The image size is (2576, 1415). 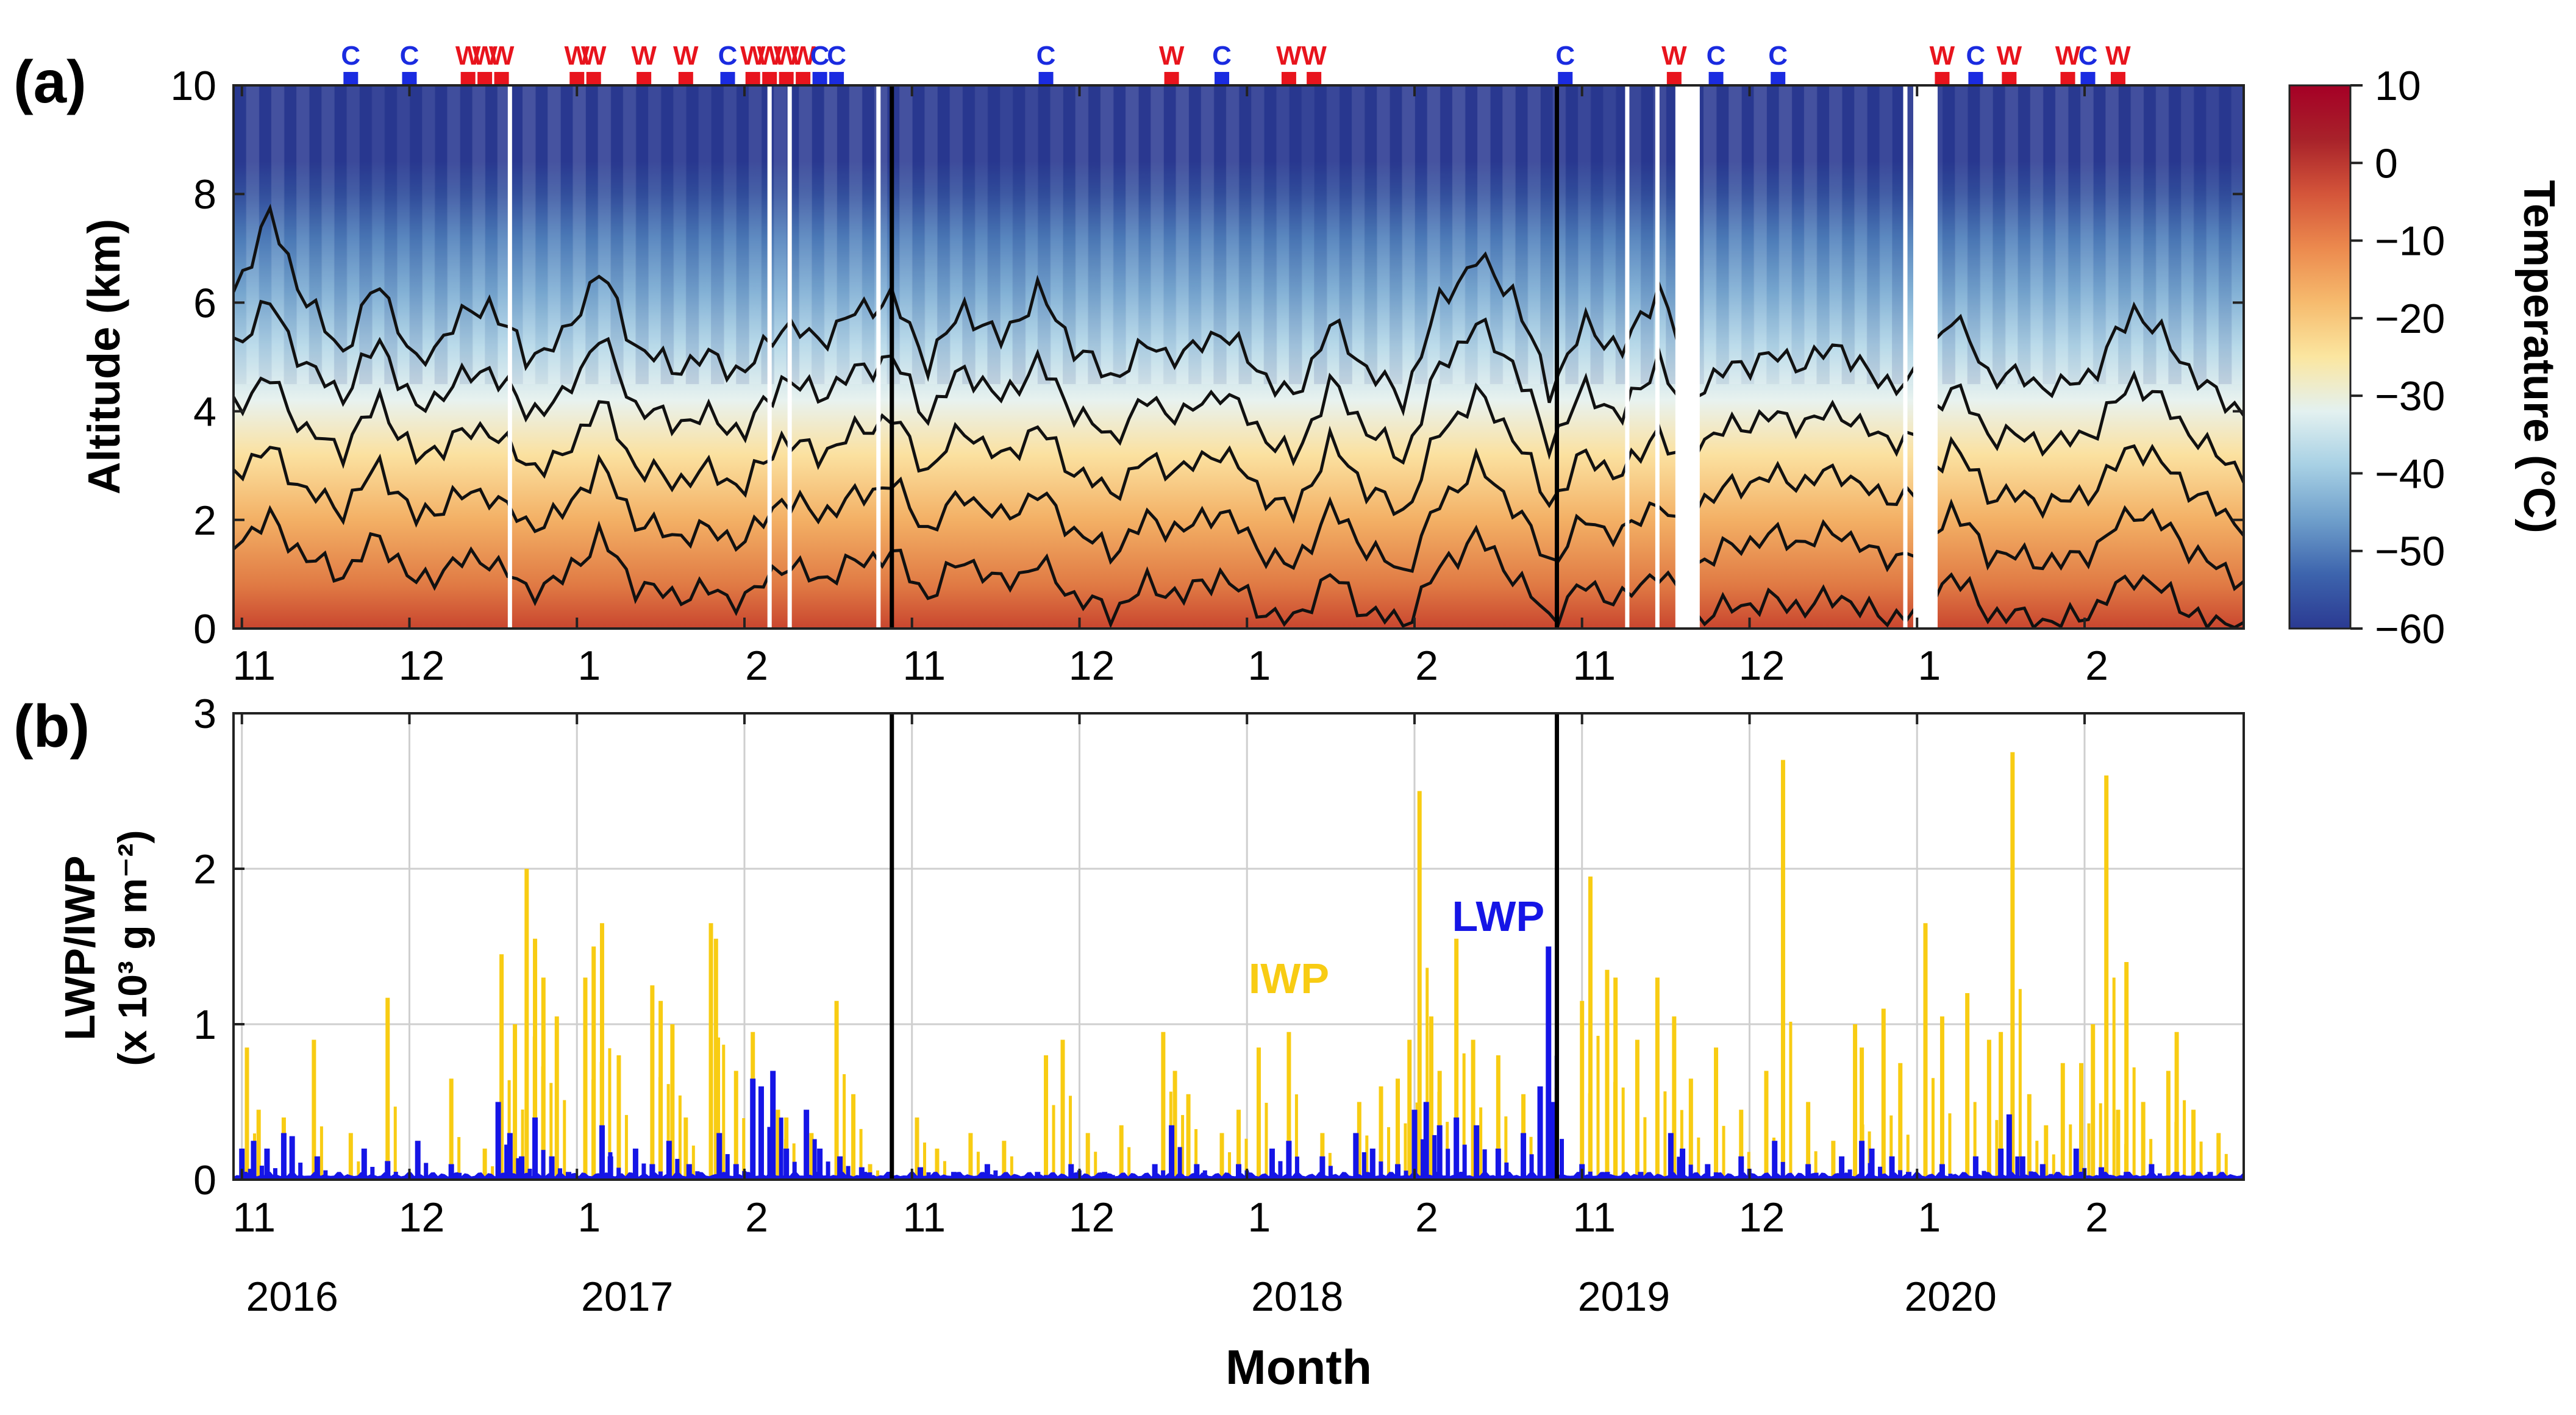 I want to click on colorbar: 10 0 −10 −20 −30 −40 −50 −60 Temperature (°C), so click(x=2425, y=357).